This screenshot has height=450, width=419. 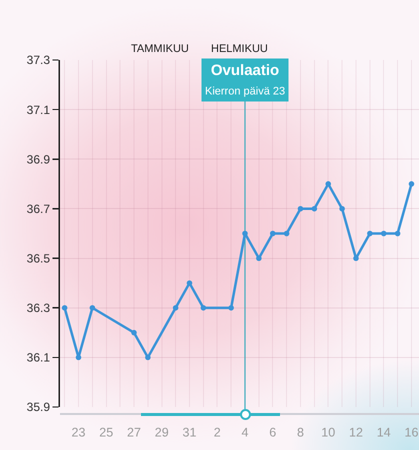 What do you see at coordinates (300, 433) in the screenshot?
I see `x-tick-label: 8` at bounding box center [300, 433].